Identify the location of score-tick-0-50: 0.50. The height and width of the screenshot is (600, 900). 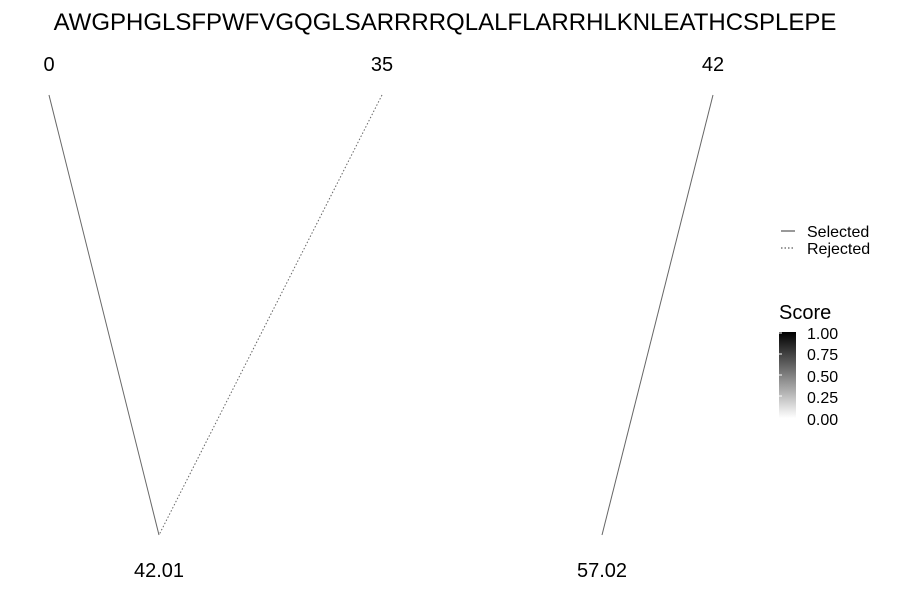
(822, 377).